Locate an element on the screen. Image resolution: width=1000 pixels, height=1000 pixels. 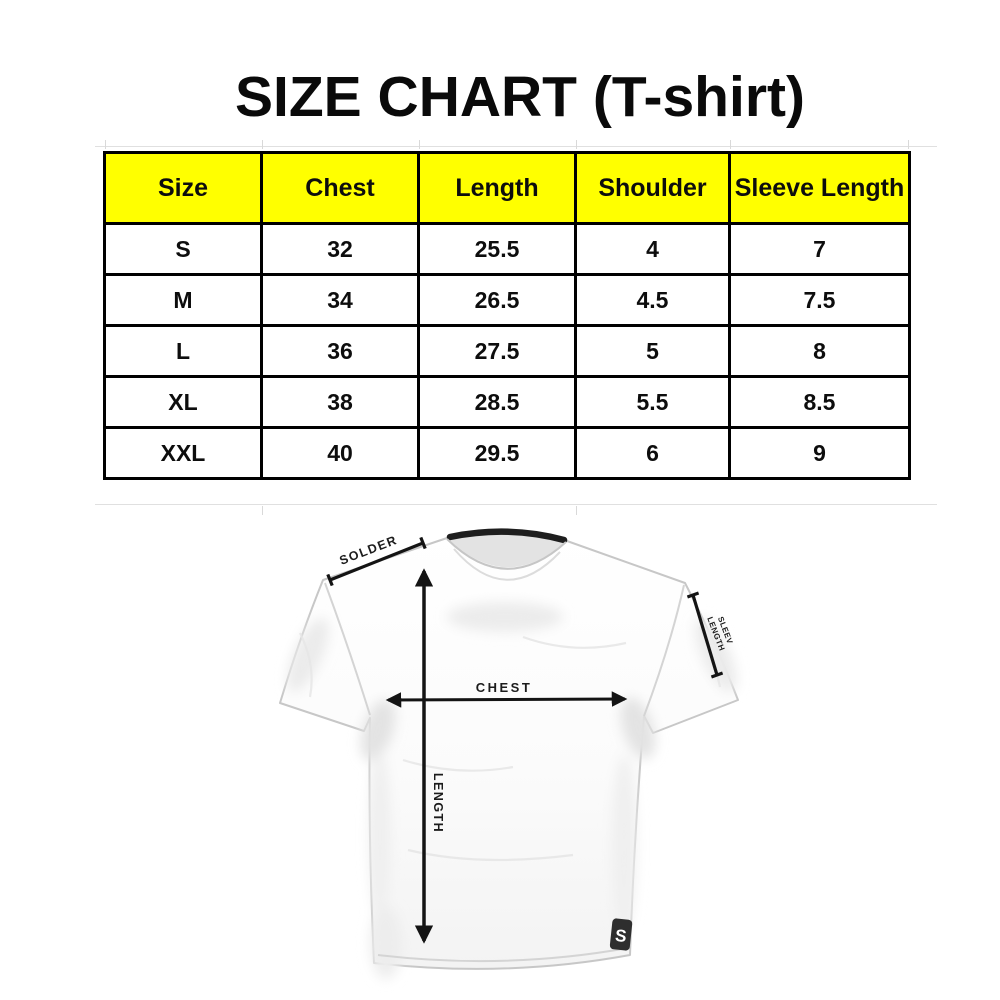
cell-length: 27.5 is located at coordinates (497, 351).